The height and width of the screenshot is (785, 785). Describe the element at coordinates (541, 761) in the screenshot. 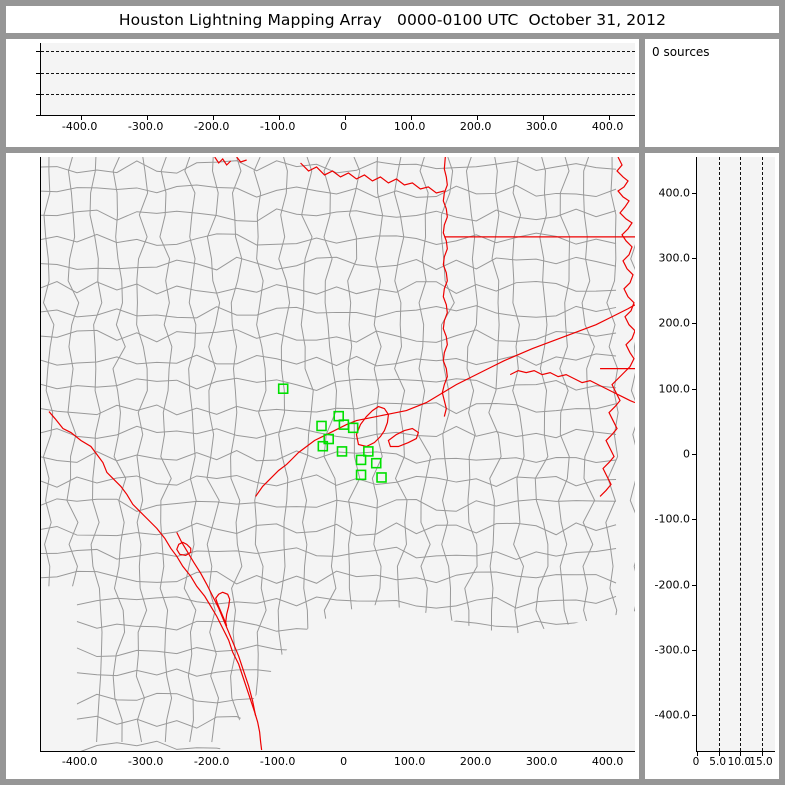

I see `x-tick-label: 300.0` at that location.